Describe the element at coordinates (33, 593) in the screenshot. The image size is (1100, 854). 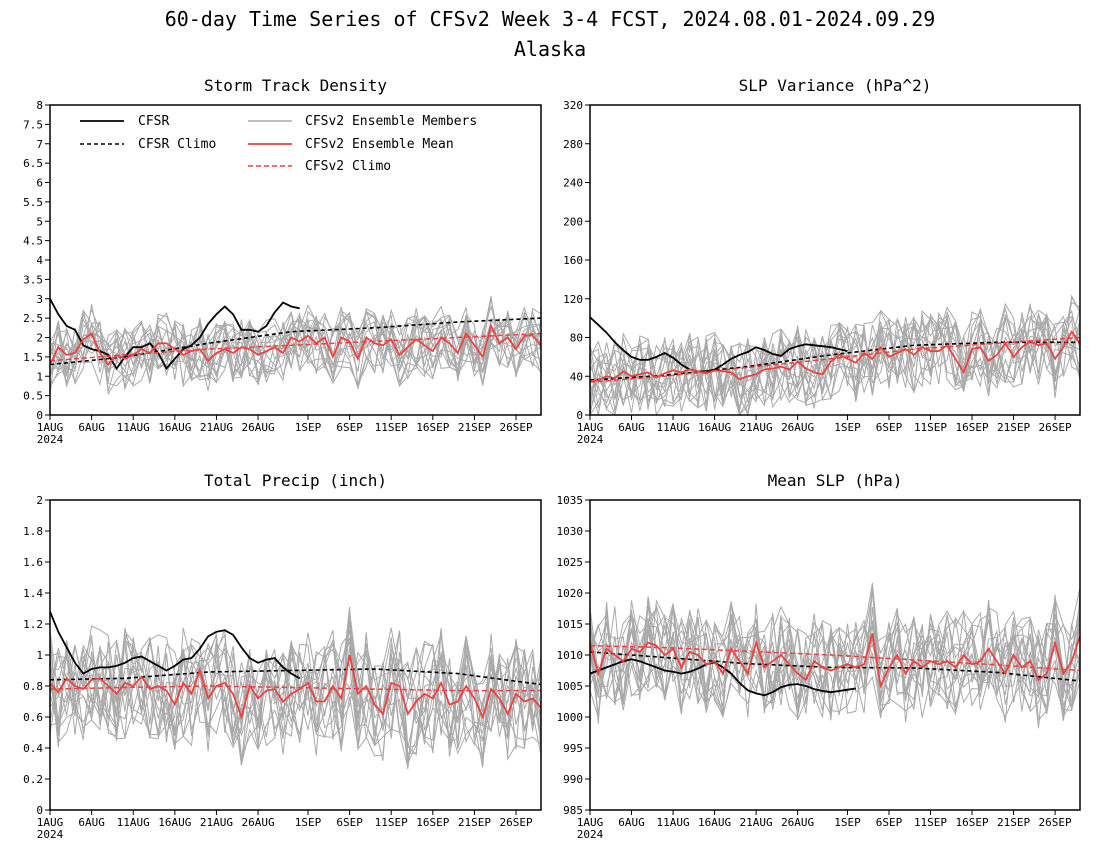
I see `y-tick-label: 1.4` at that location.